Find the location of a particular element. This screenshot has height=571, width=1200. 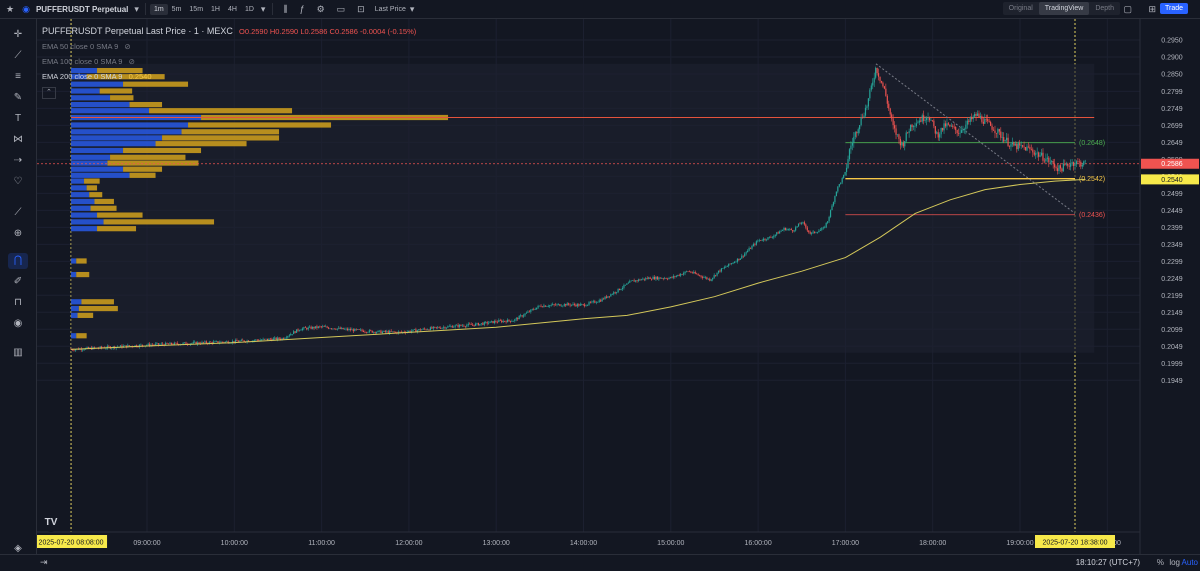

indicators-icon: ƒ is located at coordinates (302, 9).